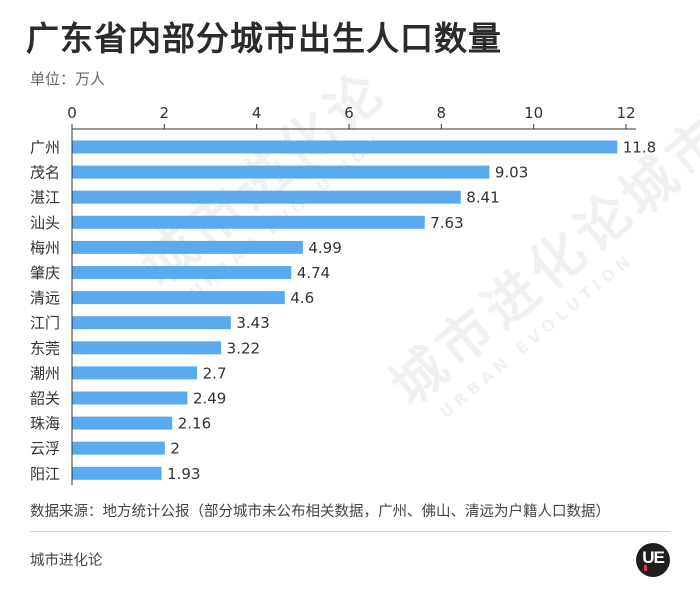  Describe the element at coordinates (45, 373) in the screenshot. I see `category-label: 潮州` at that location.